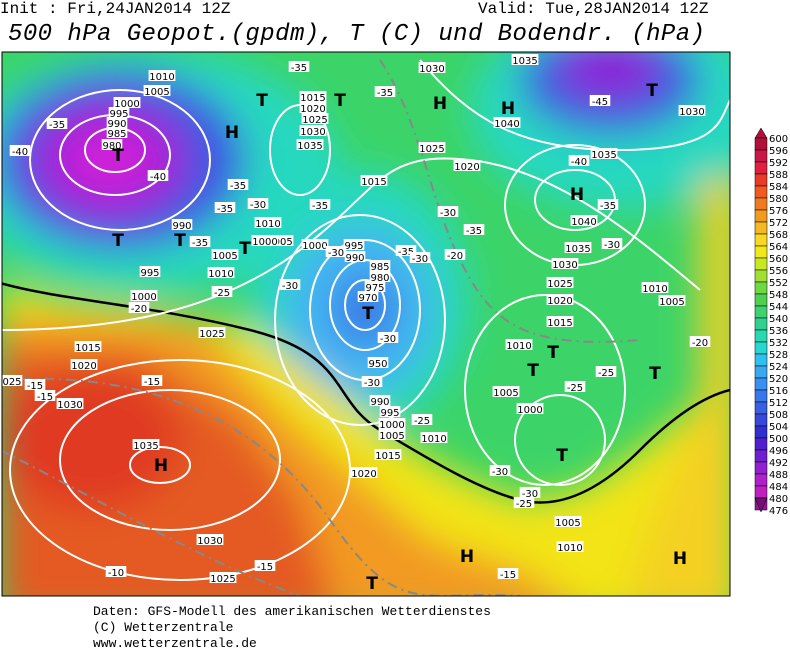 This screenshot has width=790, height=648. What do you see at coordinates (778, 247) in the screenshot?
I see `colorbar-label: 564` at bounding box center [778, 247].